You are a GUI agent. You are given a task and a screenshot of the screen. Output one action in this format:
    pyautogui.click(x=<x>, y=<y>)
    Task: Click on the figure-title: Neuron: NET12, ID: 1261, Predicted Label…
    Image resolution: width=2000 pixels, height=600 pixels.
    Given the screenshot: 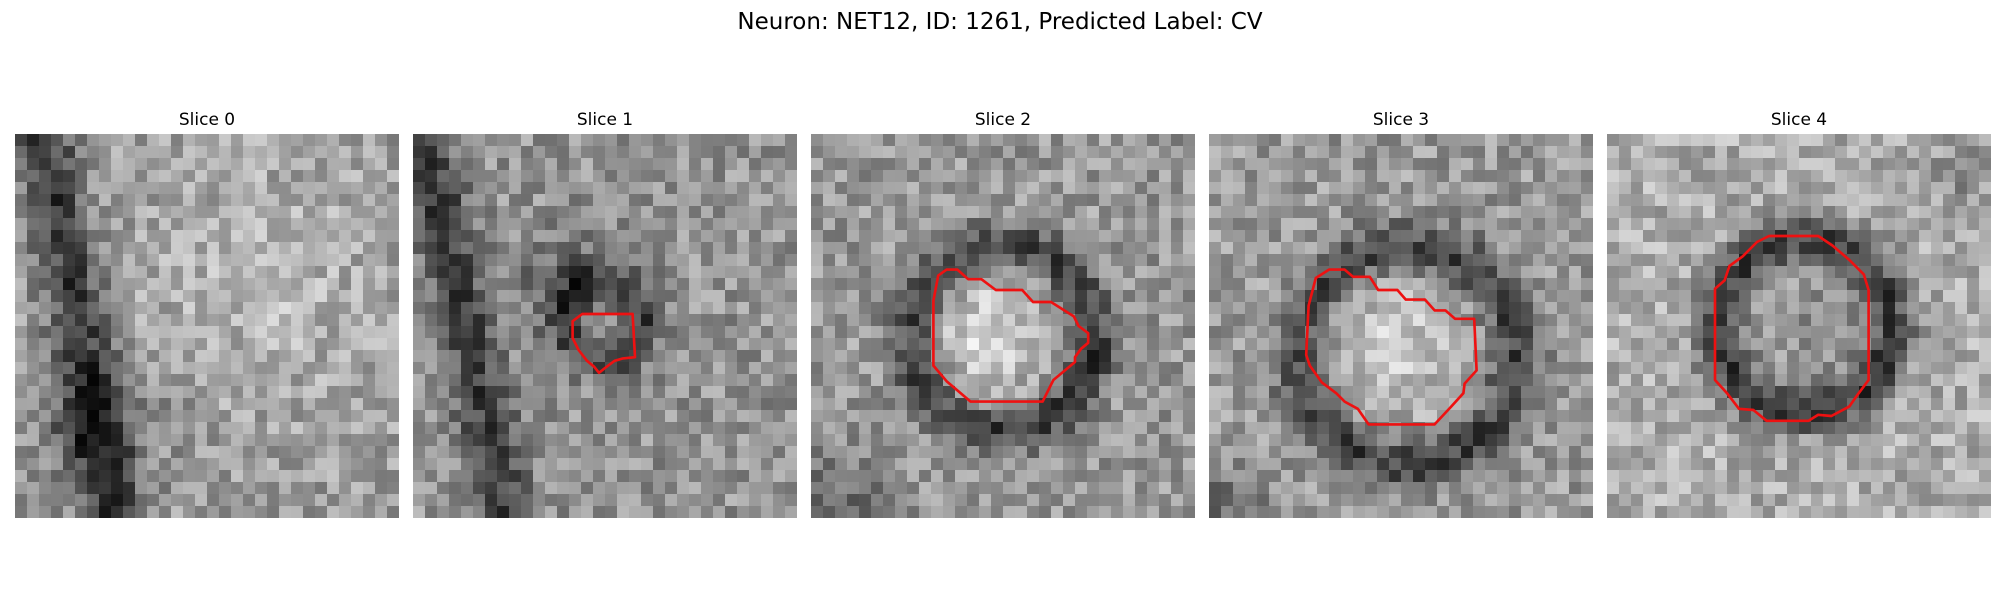 What is the action you would take?
    pyautogui.click(x=1000, y=22)
    